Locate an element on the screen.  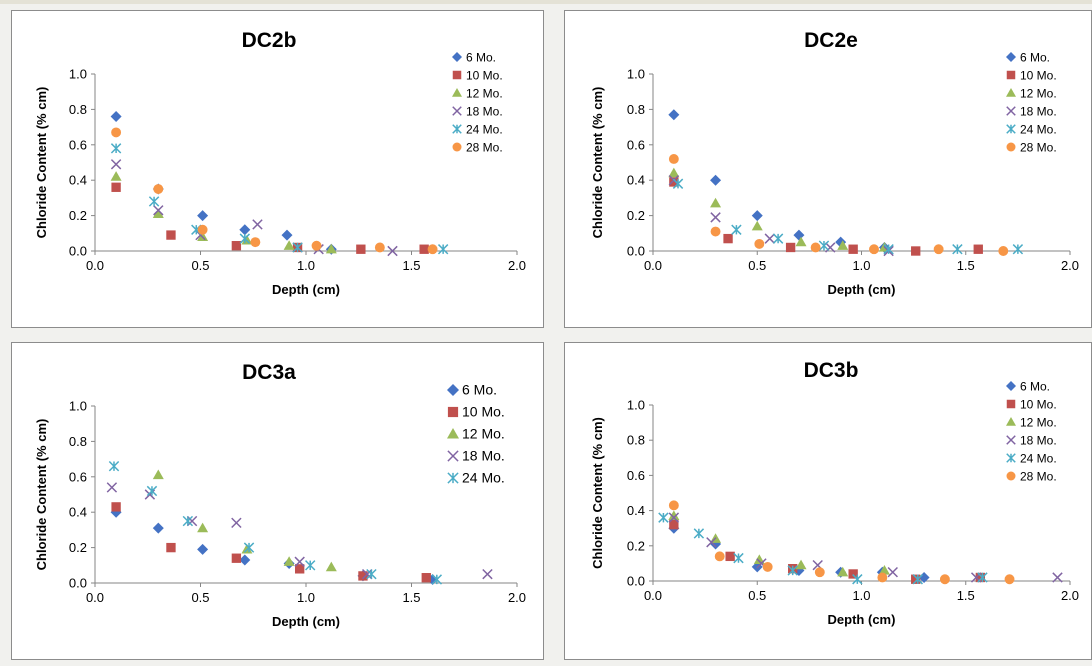
dc3a-x-tick-label: 0.5 is located at coordinates (200, 597).